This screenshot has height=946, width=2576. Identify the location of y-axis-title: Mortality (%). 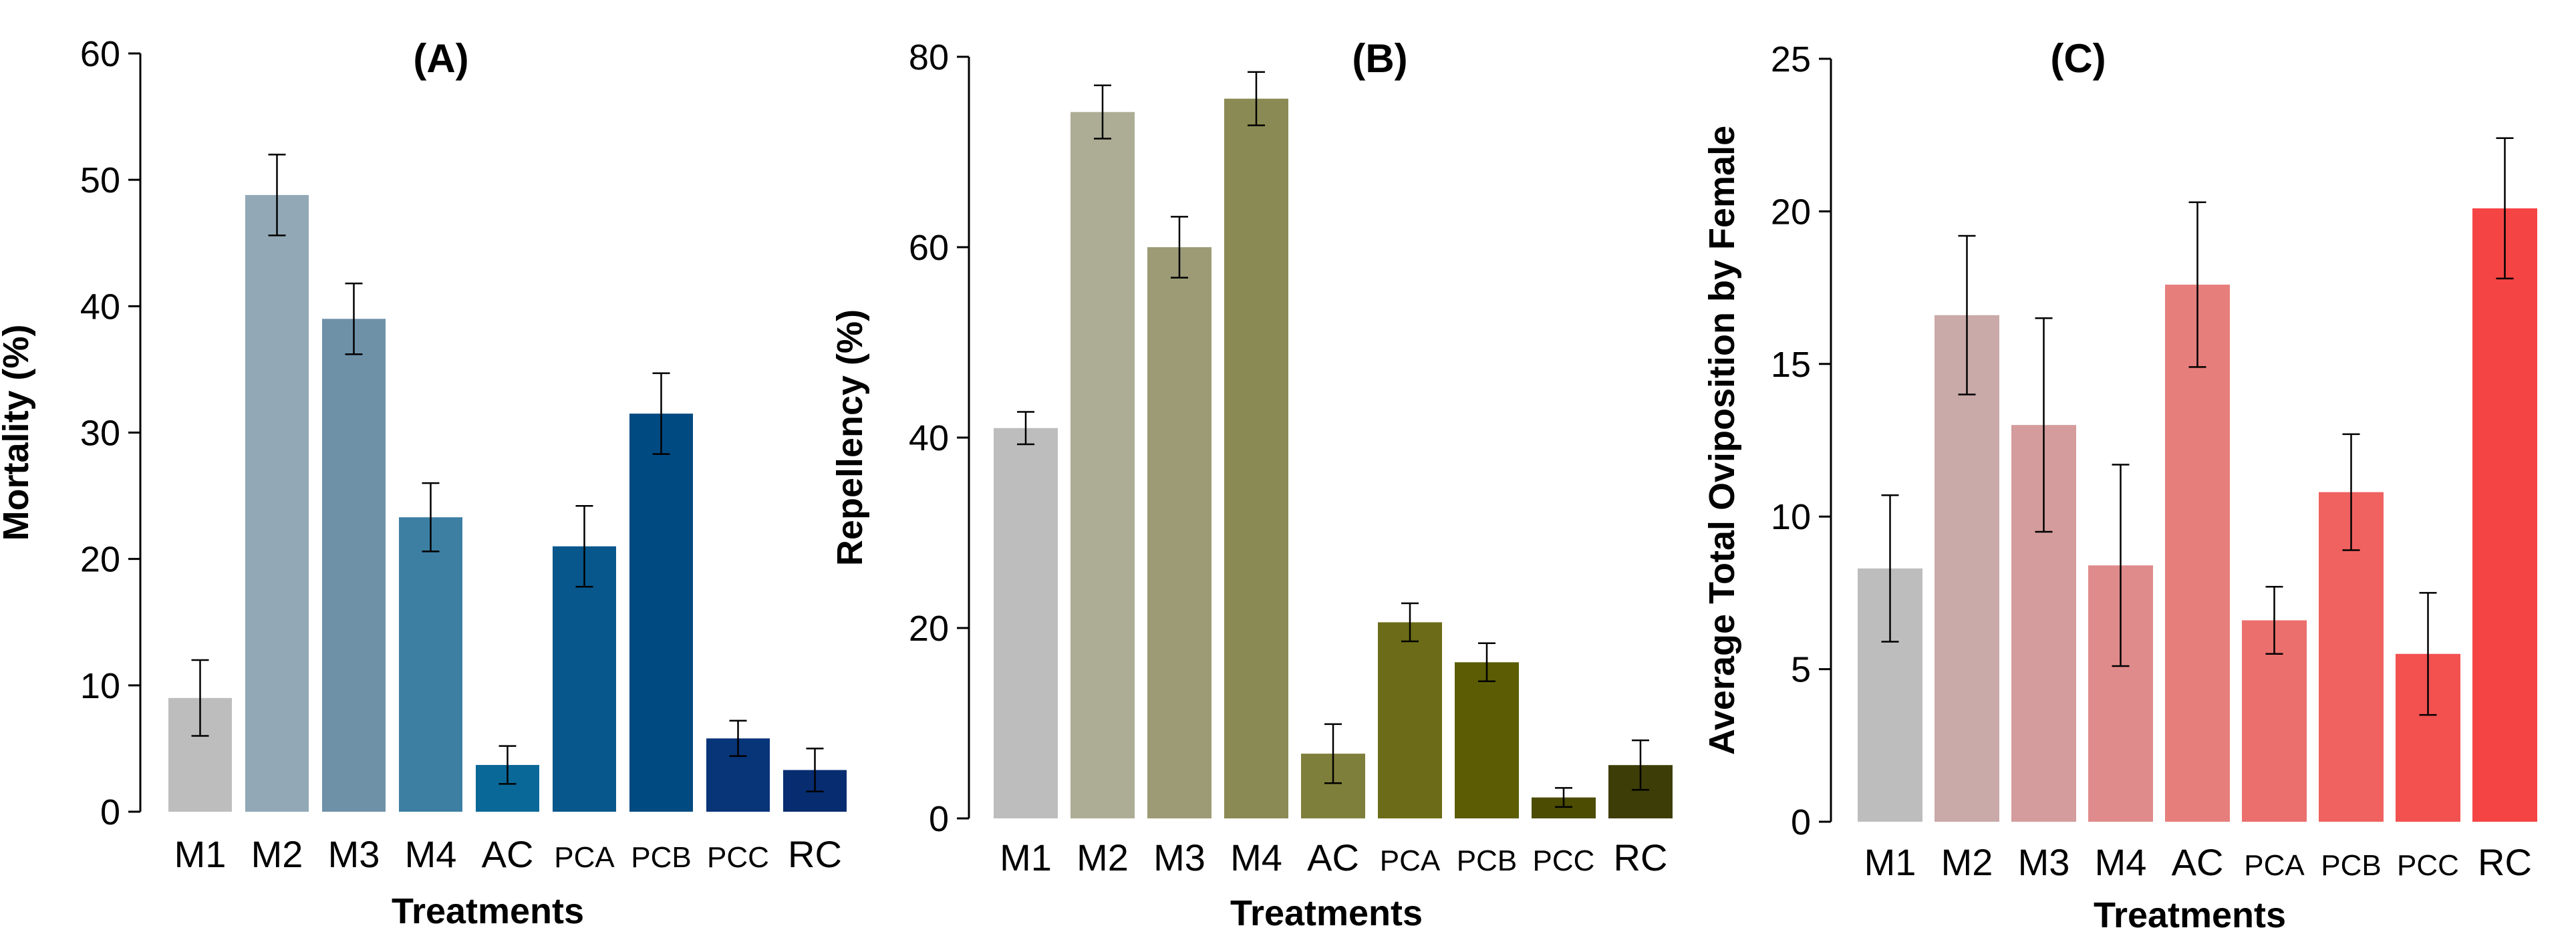
(18, 433).